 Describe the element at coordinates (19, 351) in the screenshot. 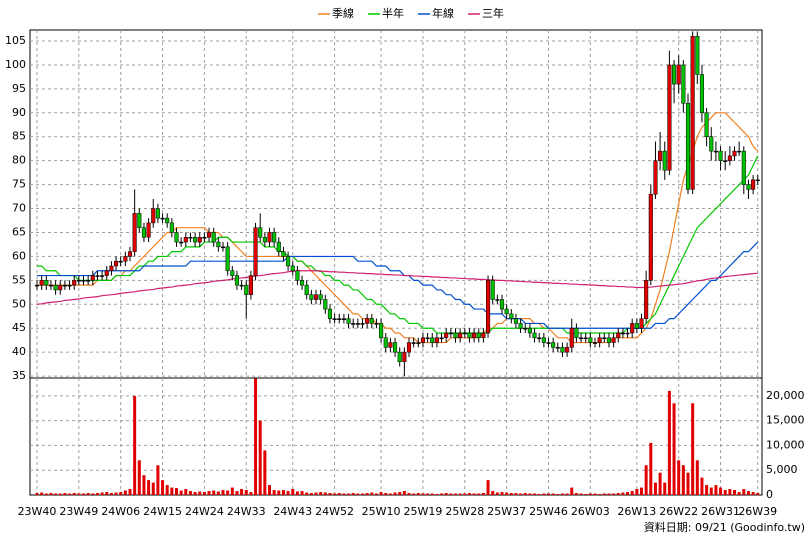

I see `y-tick-label: 40` at that location.